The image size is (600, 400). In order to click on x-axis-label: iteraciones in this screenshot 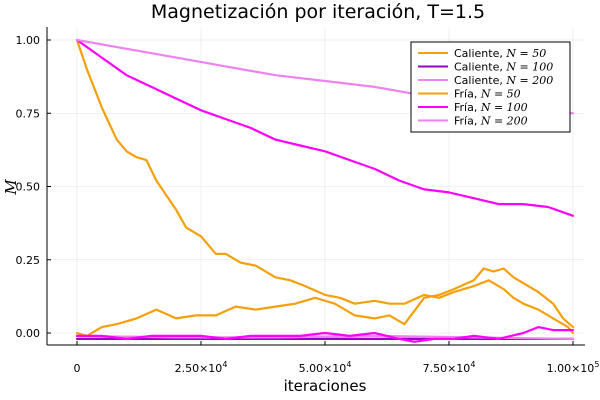, I will do `click(325, 386)`.